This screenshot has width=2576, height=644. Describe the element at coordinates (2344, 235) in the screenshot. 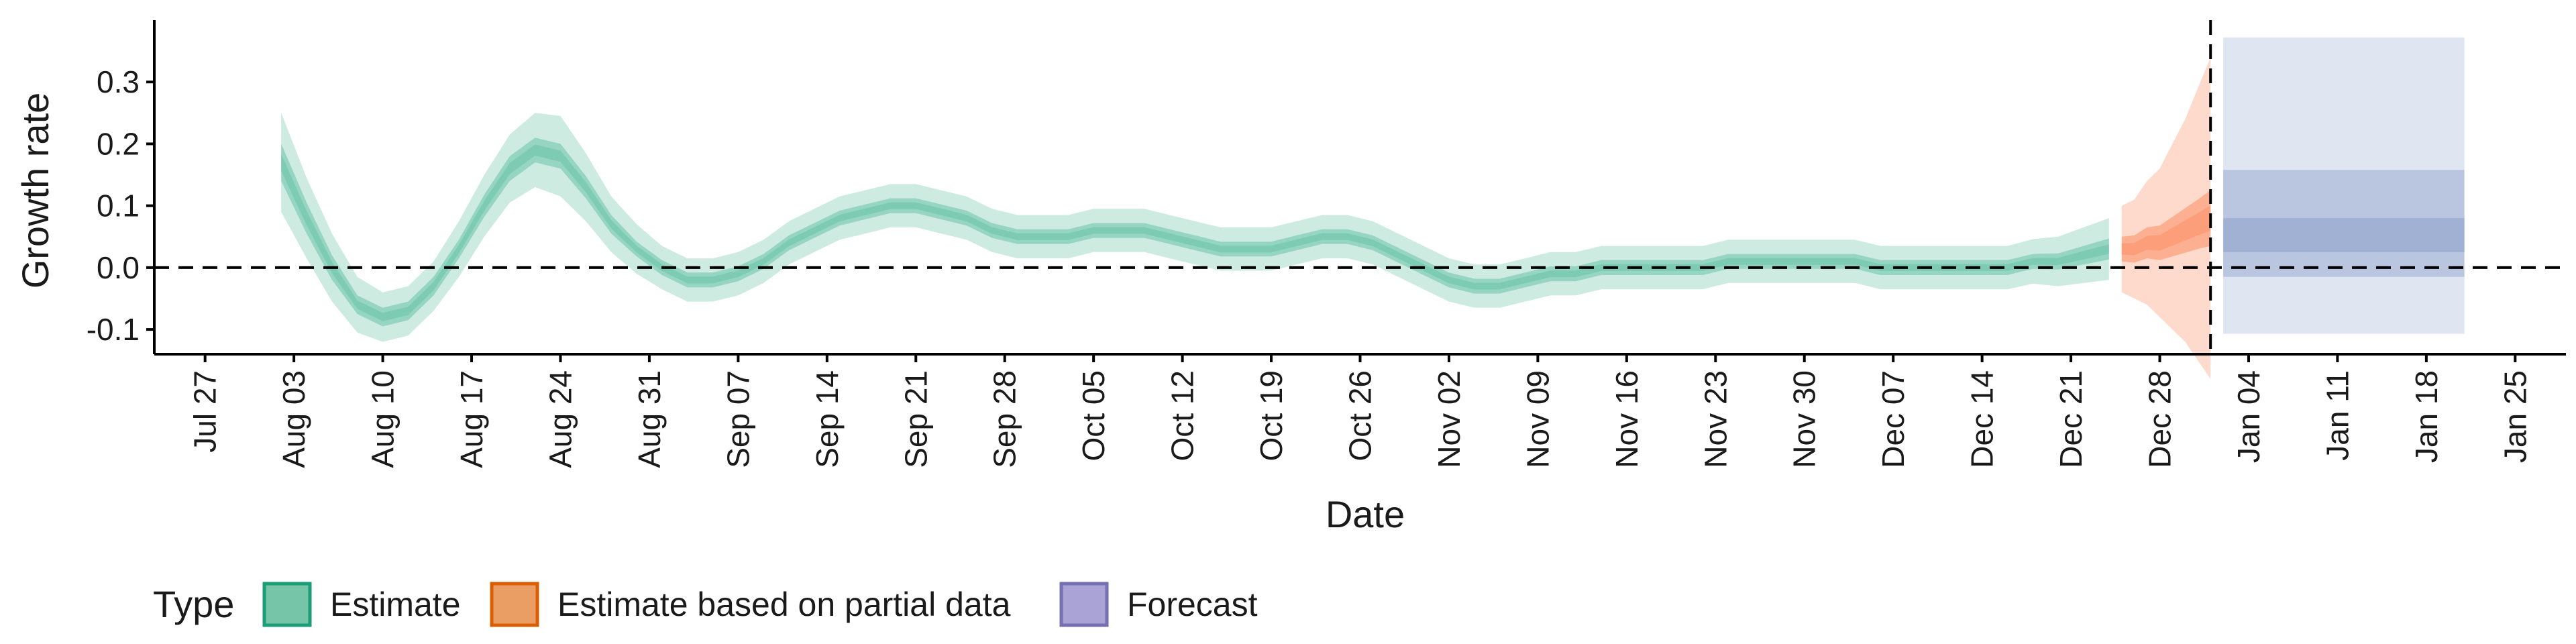

I see `forecast-band-inner` at that location.